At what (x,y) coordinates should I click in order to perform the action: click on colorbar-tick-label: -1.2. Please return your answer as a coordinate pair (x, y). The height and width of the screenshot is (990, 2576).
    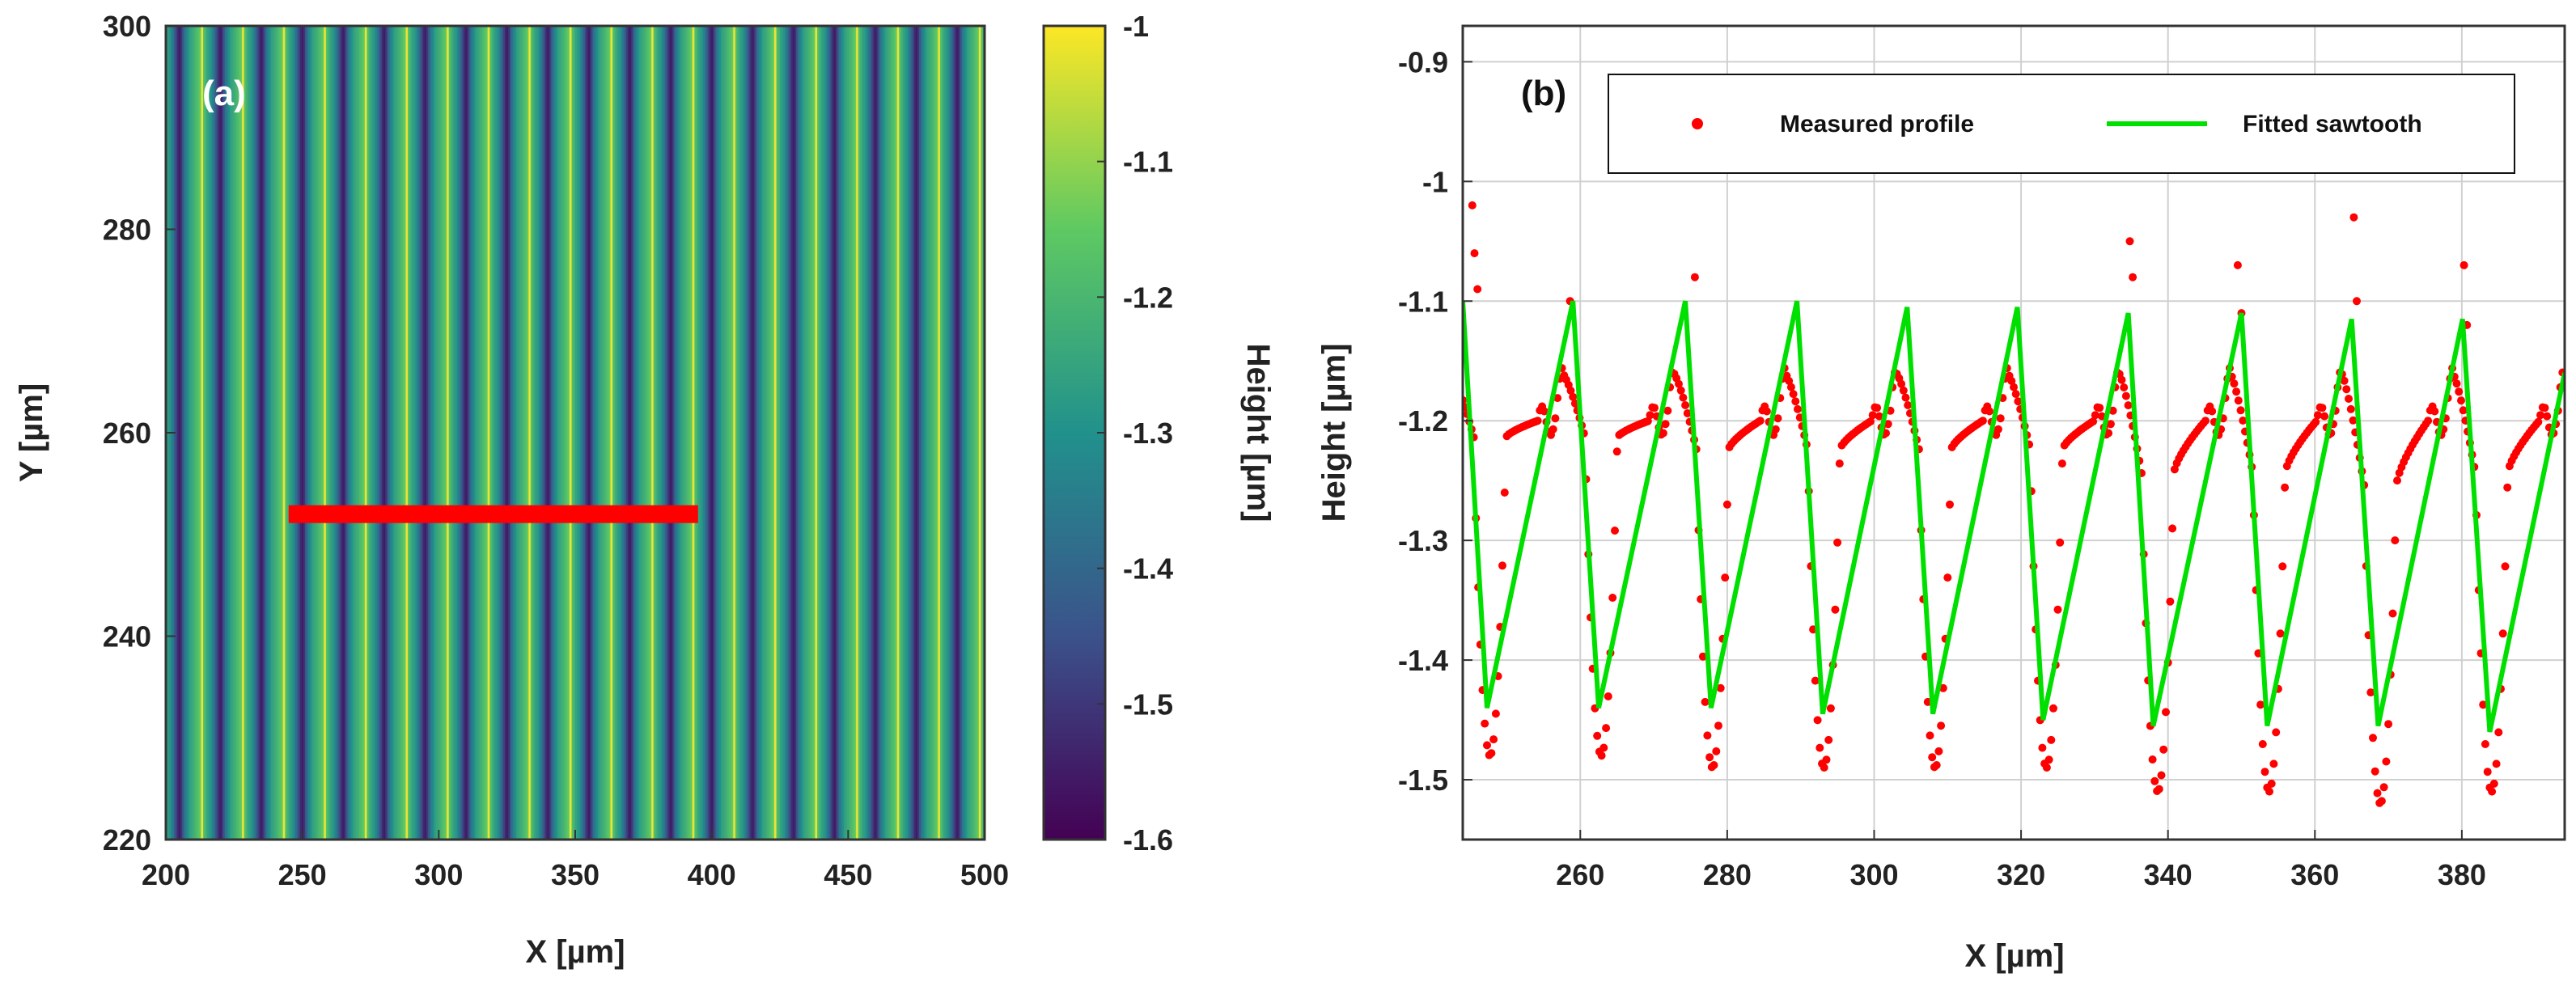
    Looking at the image, I should click on (1148, 297).